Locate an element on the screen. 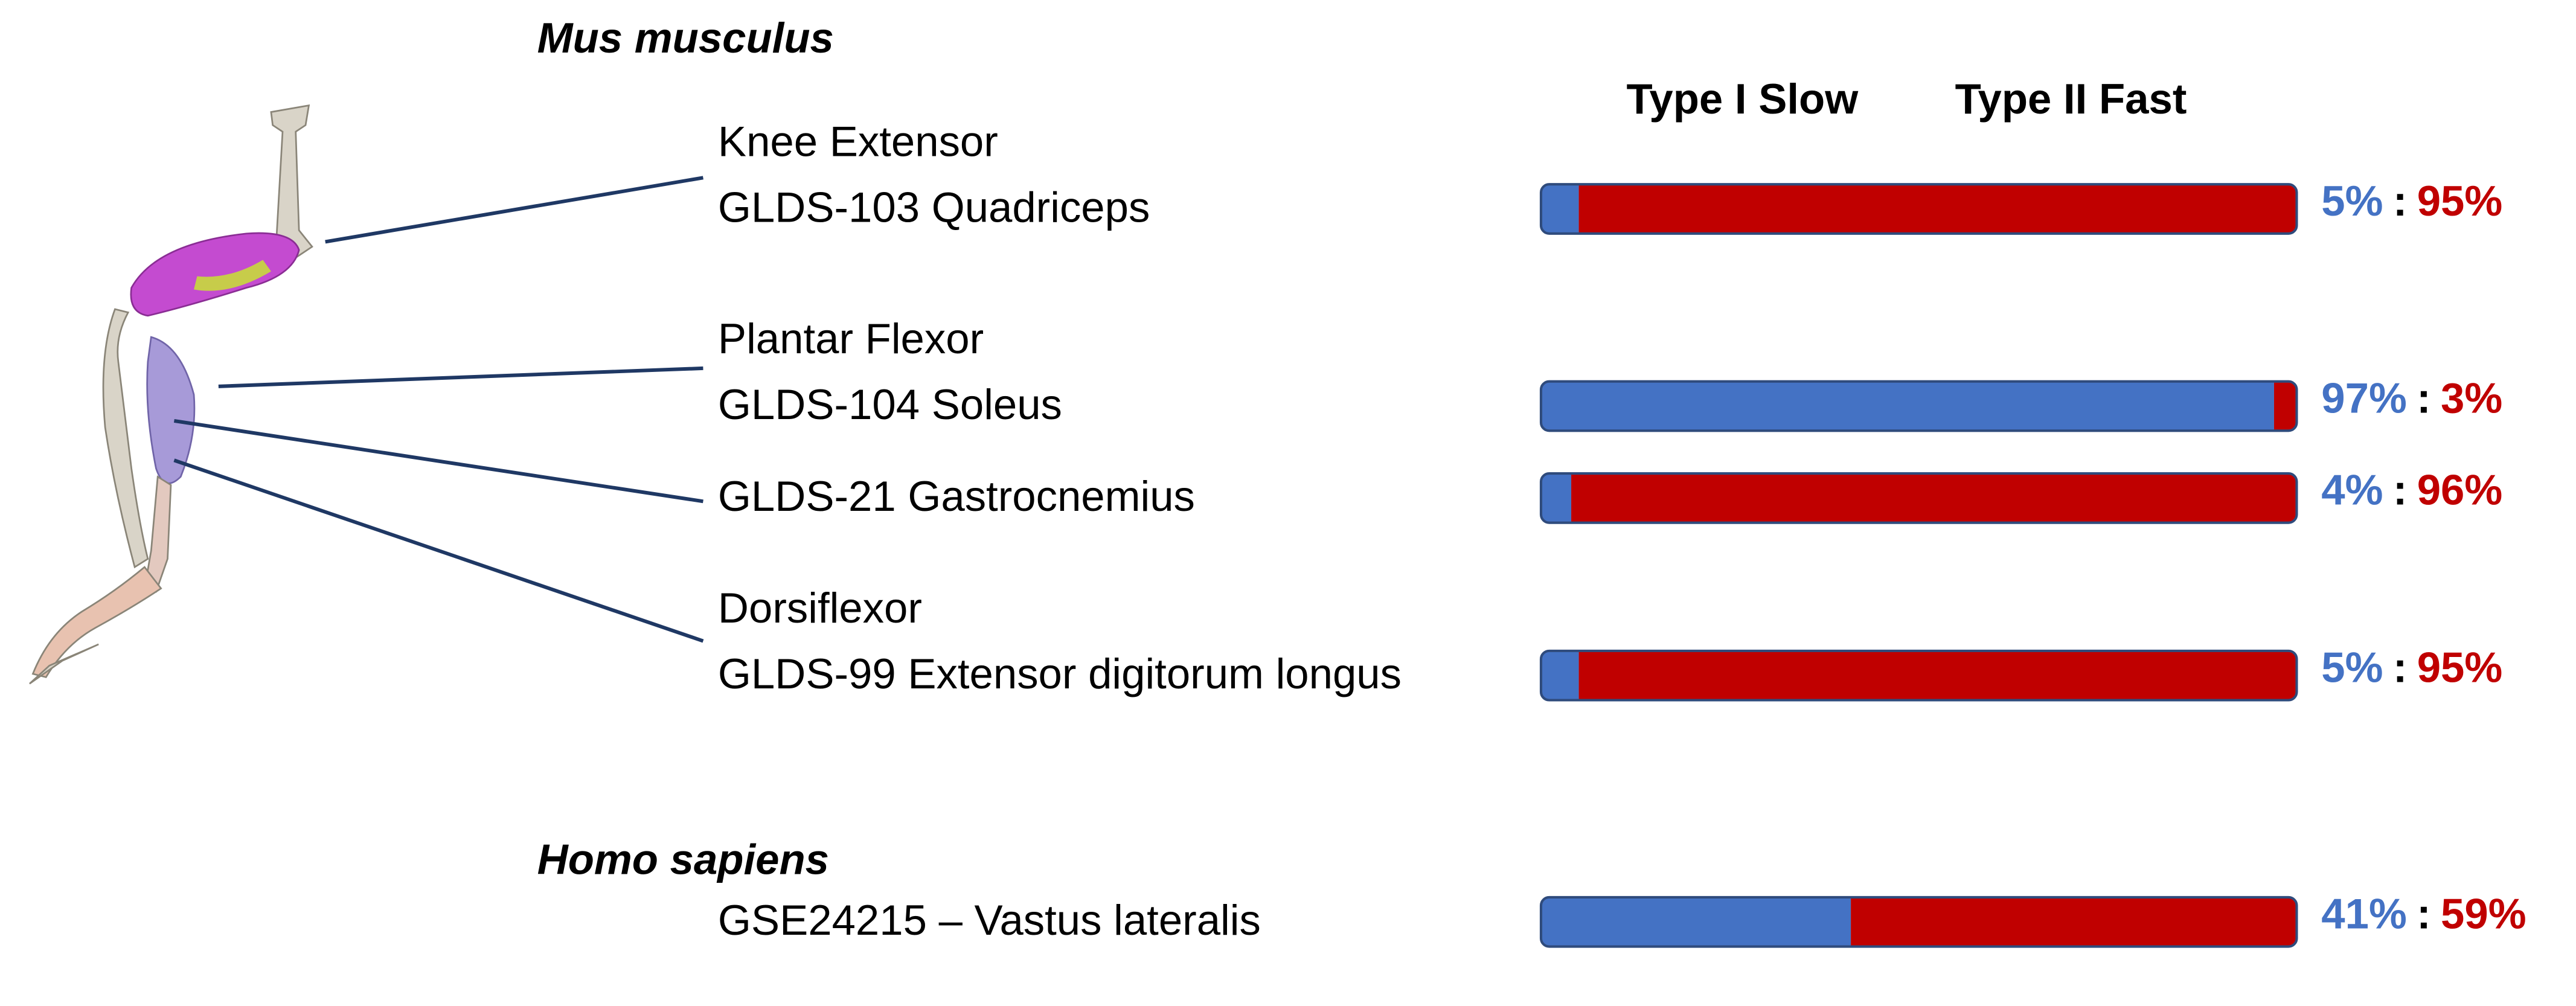 This screenshot has height=1006, width=2576. value-label-part: 4% is located at coordinates (2352, 490).